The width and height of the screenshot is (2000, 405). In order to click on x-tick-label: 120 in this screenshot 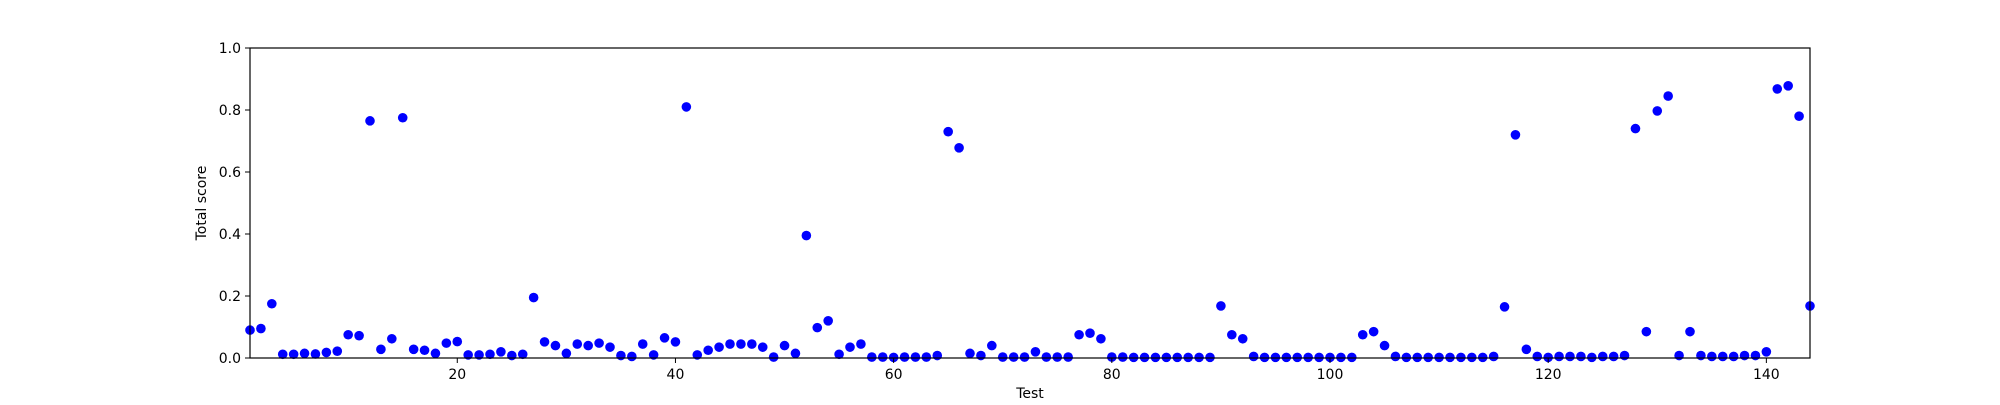, I will do `click(1548, 375)`.